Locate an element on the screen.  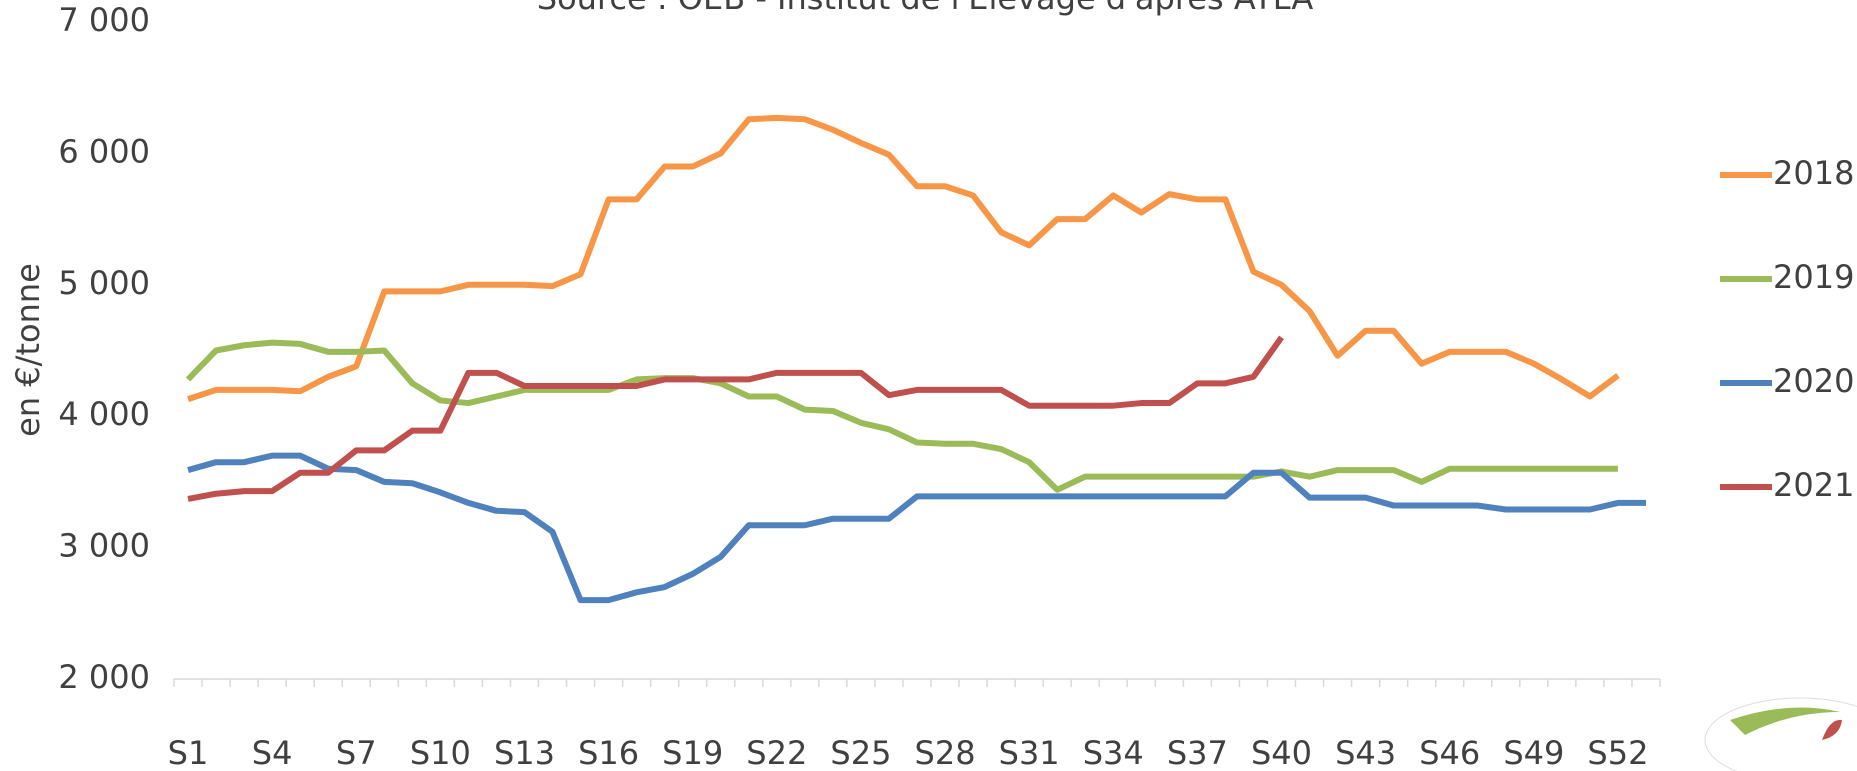
x-tick-label: S7 is located at coordinates (356, 752).